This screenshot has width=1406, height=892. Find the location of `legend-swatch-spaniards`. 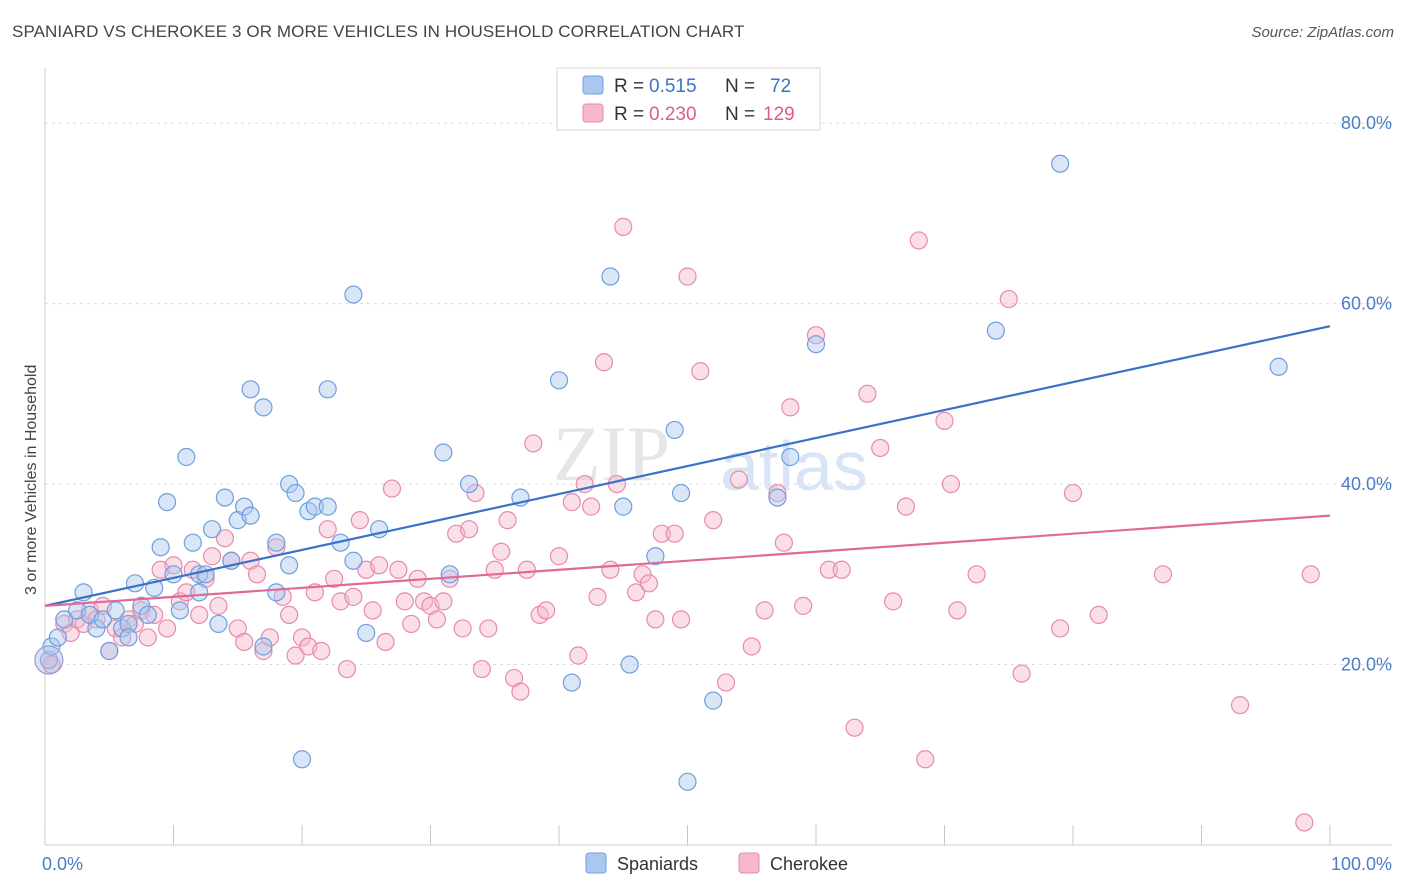

legend-swatch-spaniards is located at coordinates (593, 85).